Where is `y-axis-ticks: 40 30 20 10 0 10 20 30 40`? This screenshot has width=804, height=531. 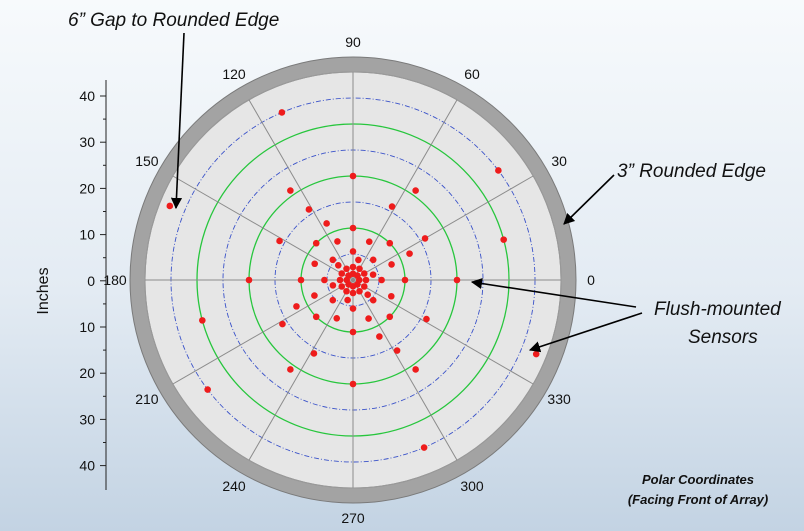
y-axis-ticks: 40 30 20 10 0 10 20 30 40 is located at coordinates (92, 281).